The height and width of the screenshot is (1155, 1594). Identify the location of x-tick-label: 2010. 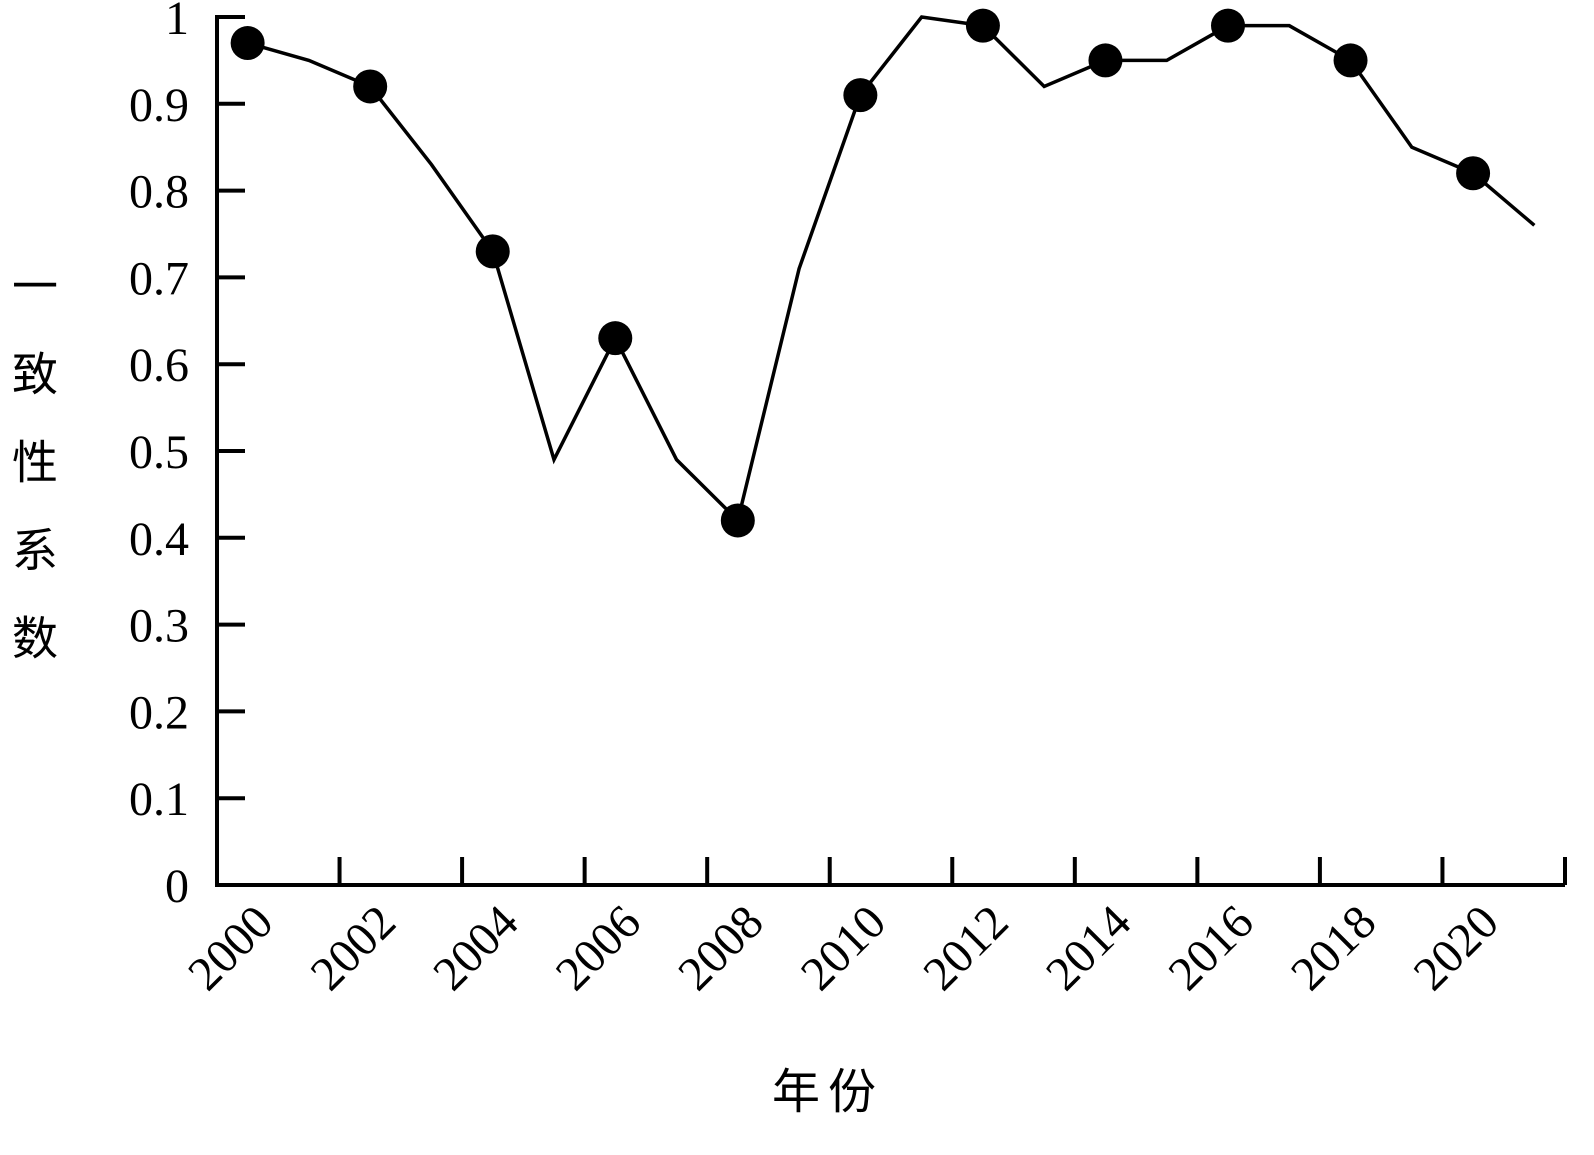
(843, 947).